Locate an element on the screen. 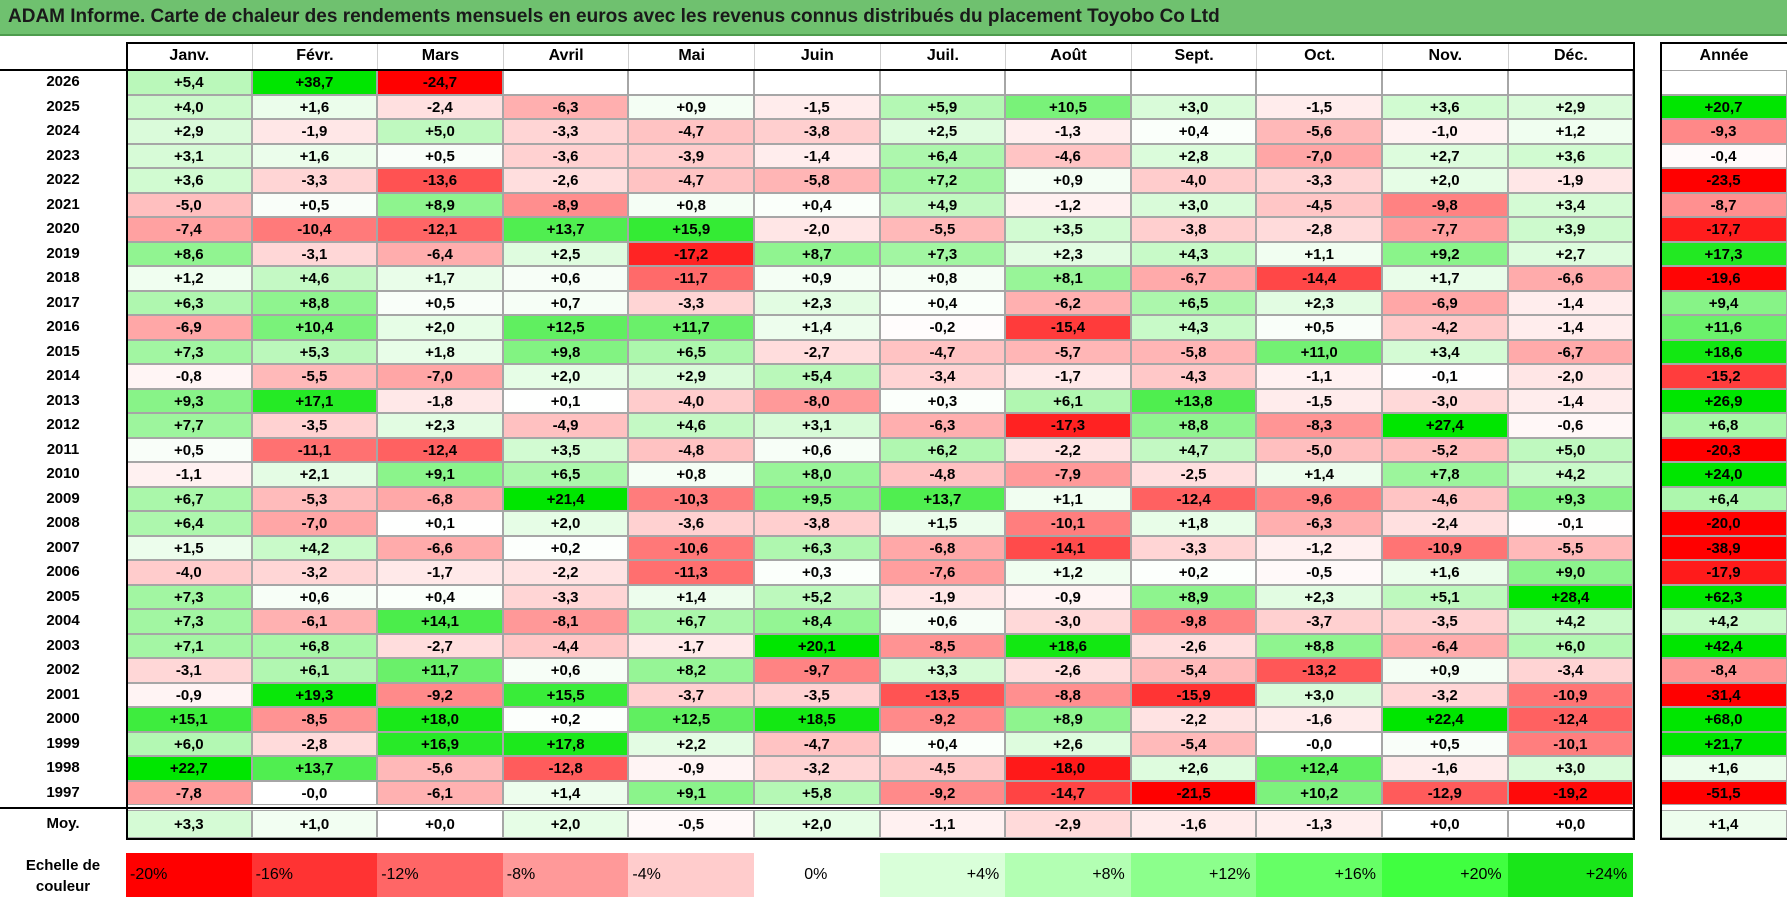 The image size is (1787, 912). annual-cell: +11,6 is located at coordinates (1723, 327).